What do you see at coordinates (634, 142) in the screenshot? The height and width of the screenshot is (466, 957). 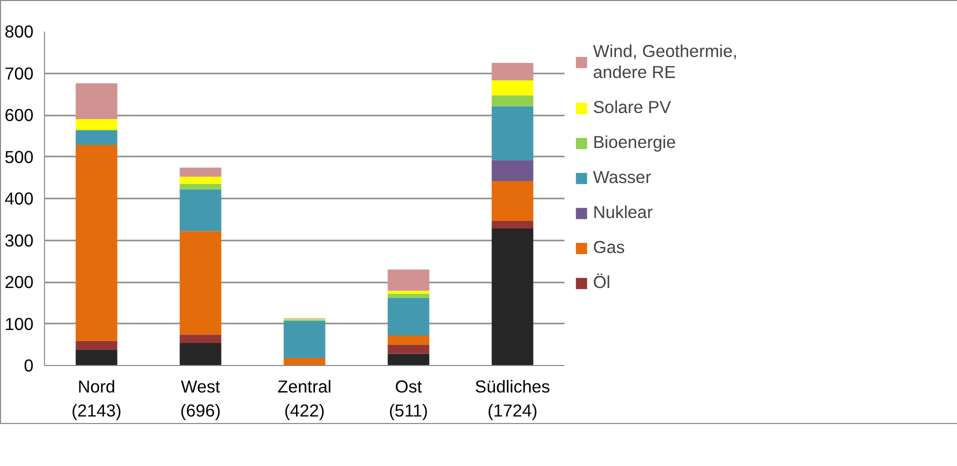 I see `legend-label: Bioenergie` at bounding box center [634, 142].